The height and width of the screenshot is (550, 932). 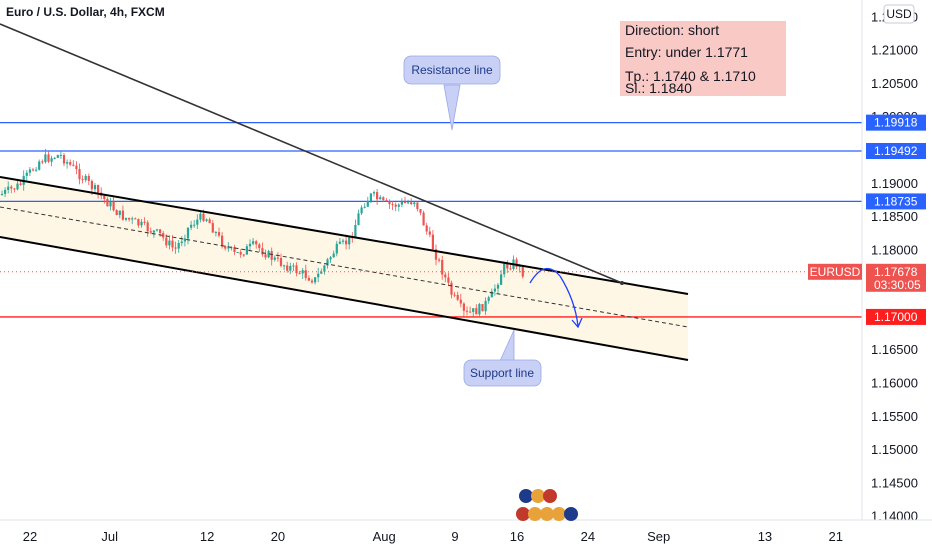 I want to click on support-label: Support line, so click(x=502, y=373).